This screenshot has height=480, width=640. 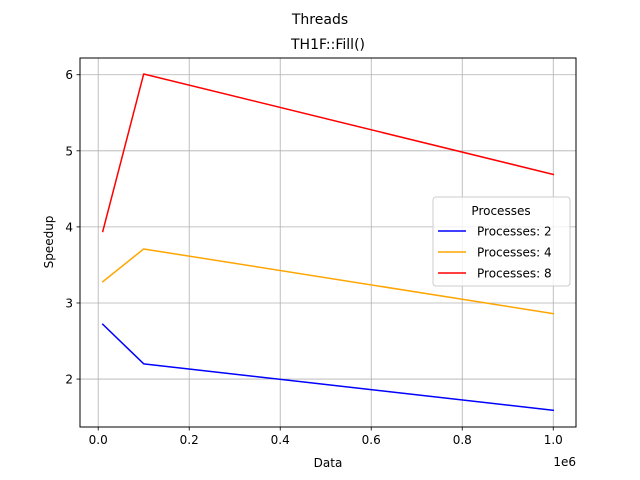 What do you see at coordinates (564, 462) in the screenshot?
I see `x-axis-offset-label: 1e6` at bounding box center [564, 462].